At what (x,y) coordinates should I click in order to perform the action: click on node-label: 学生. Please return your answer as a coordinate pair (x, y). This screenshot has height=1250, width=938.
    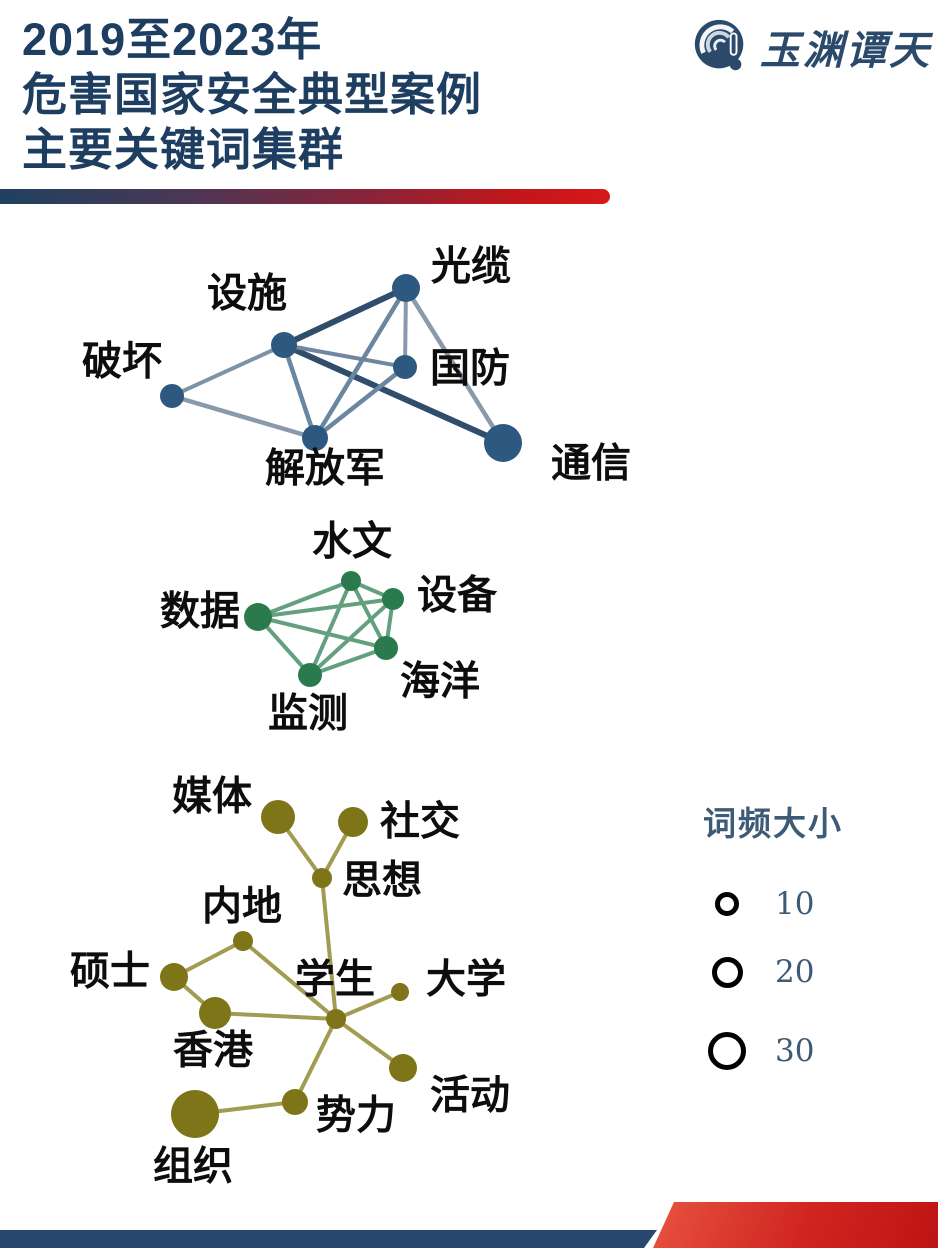
    Looking at the image, I should click on (335, 979).